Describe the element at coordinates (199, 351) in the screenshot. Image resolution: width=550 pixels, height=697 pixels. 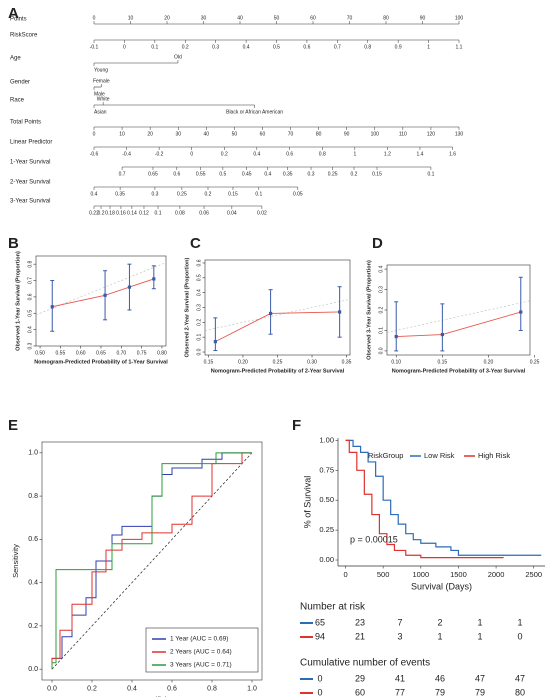
I see `y-tick-label: 0.0` at that location.